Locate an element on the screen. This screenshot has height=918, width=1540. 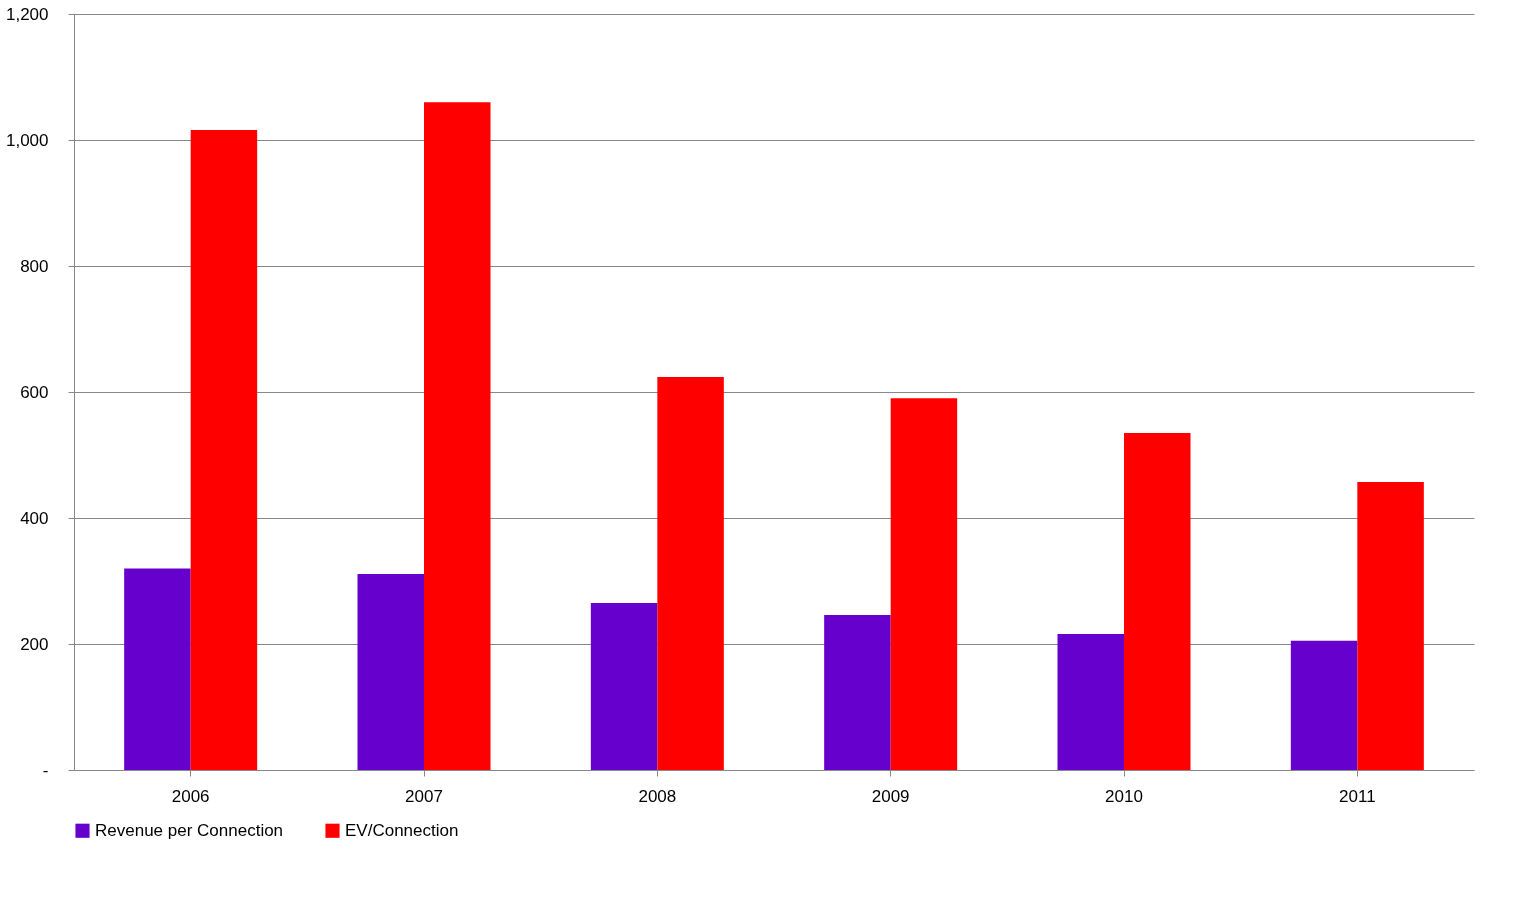
y-tick-label: - is located at coordinates (45, 770).